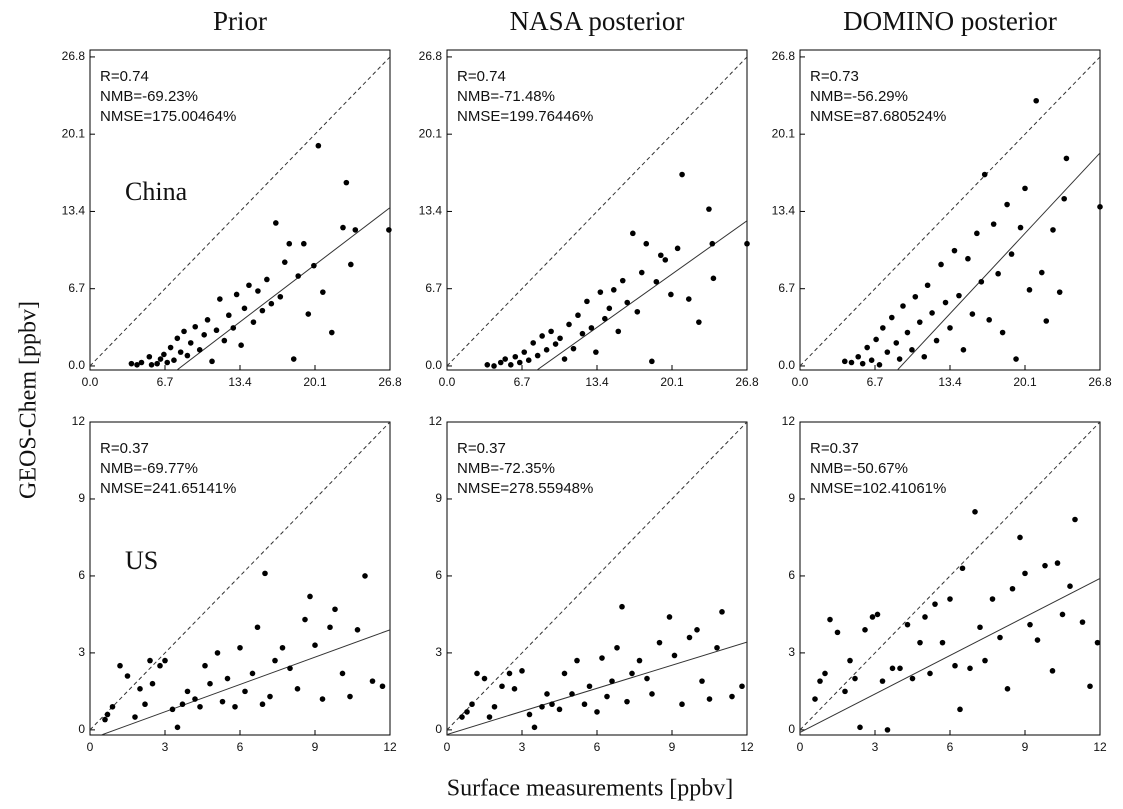  What do you see at coordinates (791, 498) in the screenshot?
I see `y-tick-label: 9` at bounding box center [791, 498].